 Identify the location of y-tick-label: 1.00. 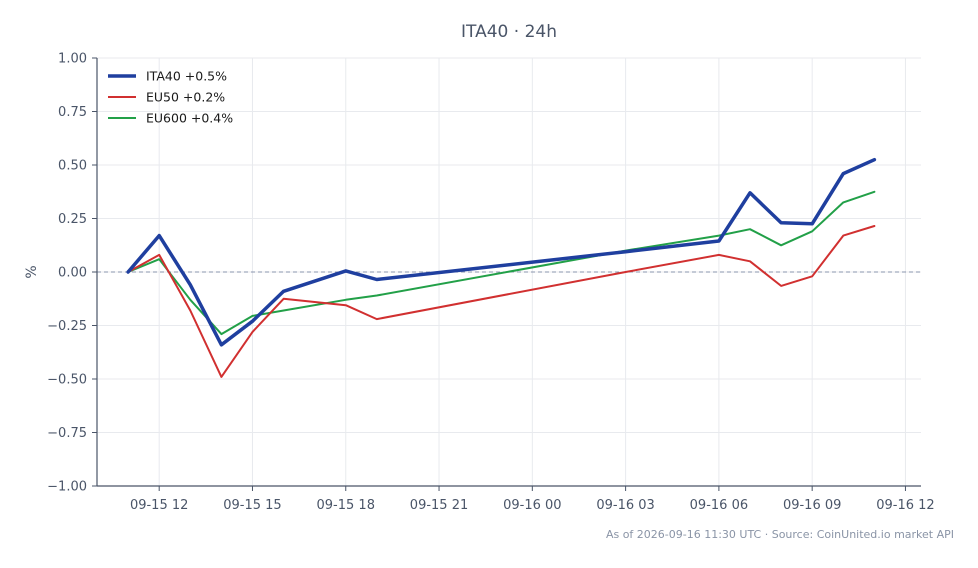
(72, 59).